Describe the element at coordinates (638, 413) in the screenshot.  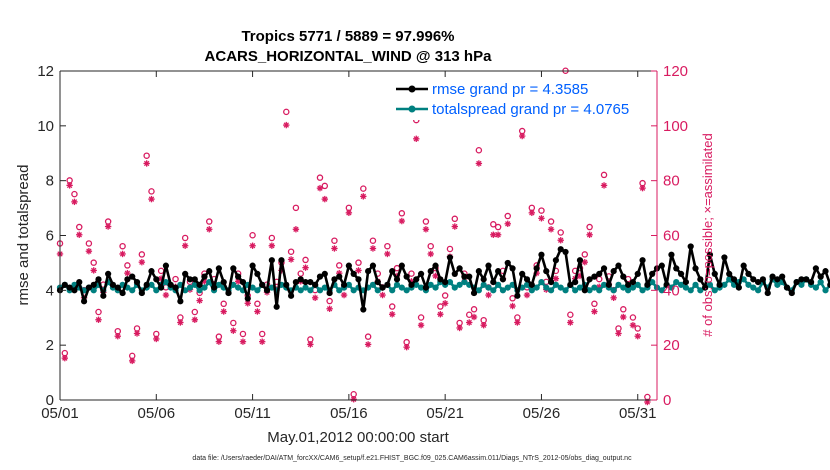
I see `x-tick-label: 05/31` at that location.